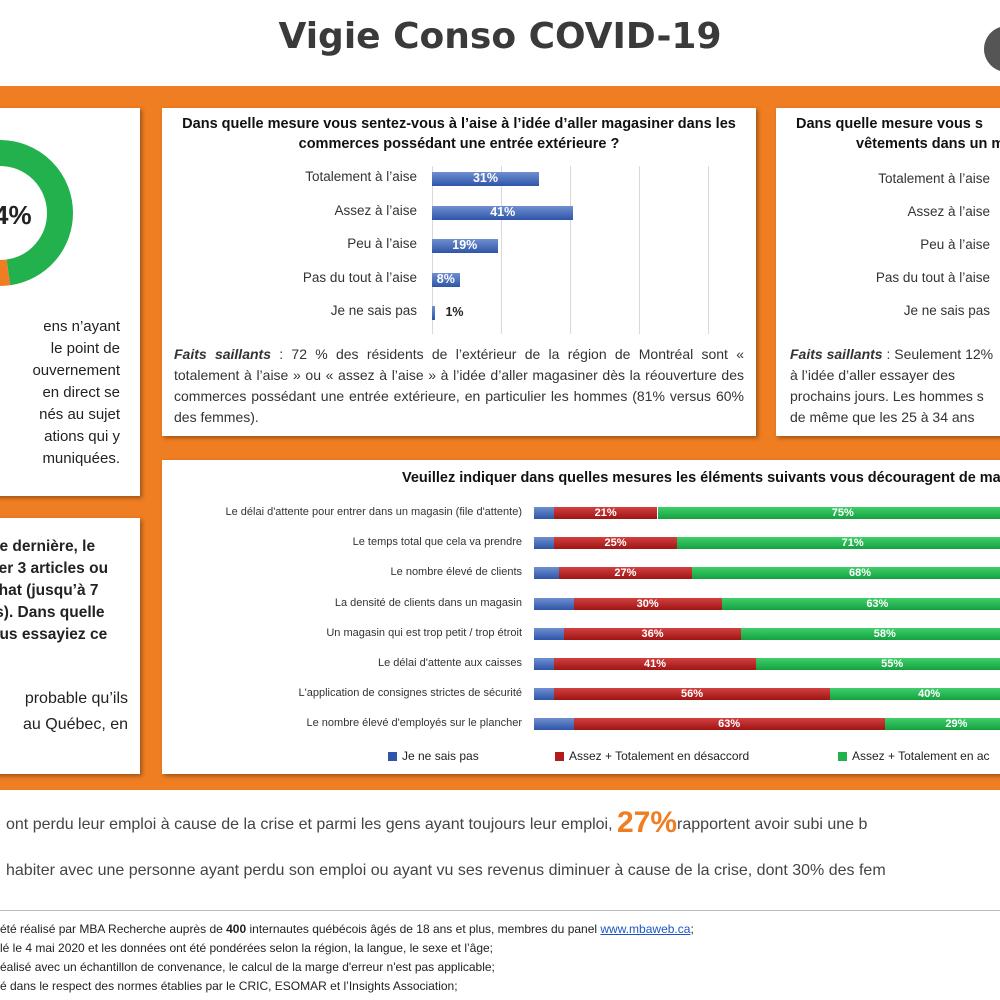  What do you see at coordinates (605, 513) in the screenshot?
I see `q3-segment-label: 21%` at bounding box center [605, 513].